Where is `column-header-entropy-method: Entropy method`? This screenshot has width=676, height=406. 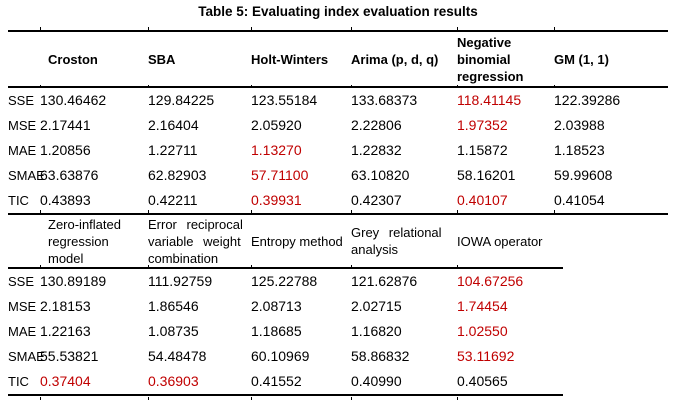
column-header-entropy-method: Entropy method is located at coordinates (297, 241).